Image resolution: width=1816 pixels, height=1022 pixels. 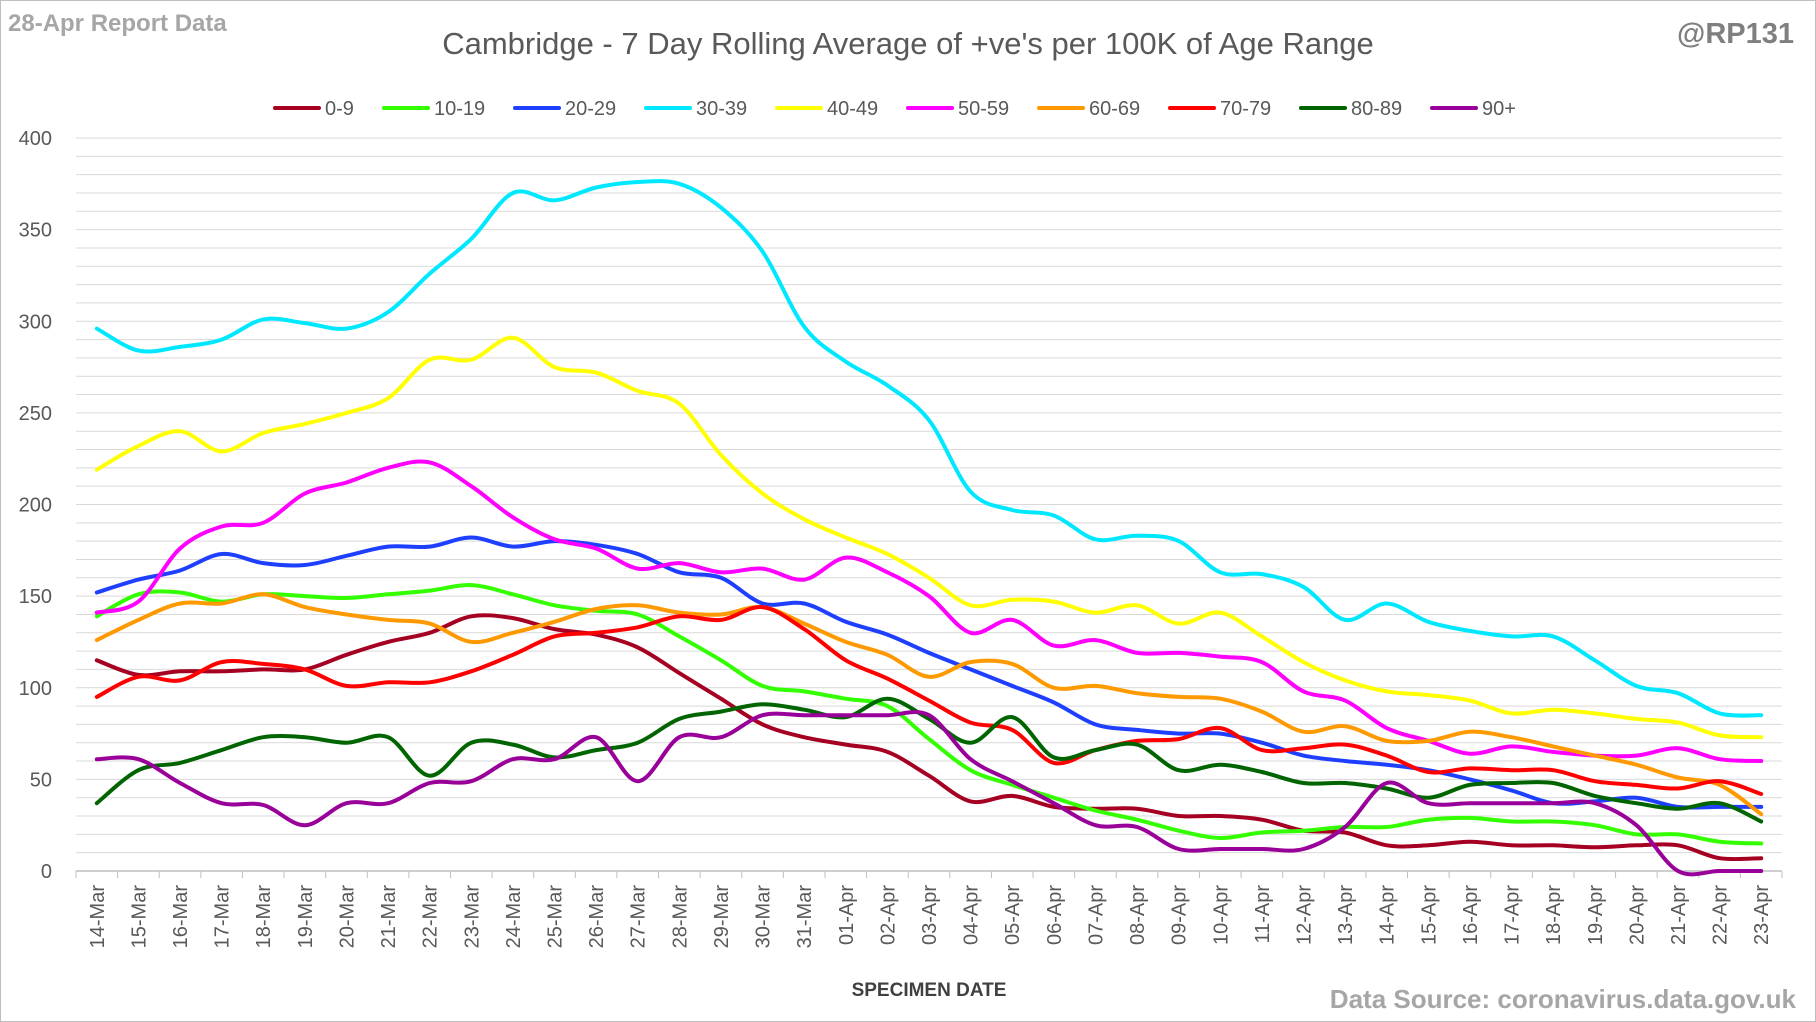 What do you see at coordinates (1499, 109) in the screenshot?
I see `legend-label: 90+` at bounding box center [1499, 109].